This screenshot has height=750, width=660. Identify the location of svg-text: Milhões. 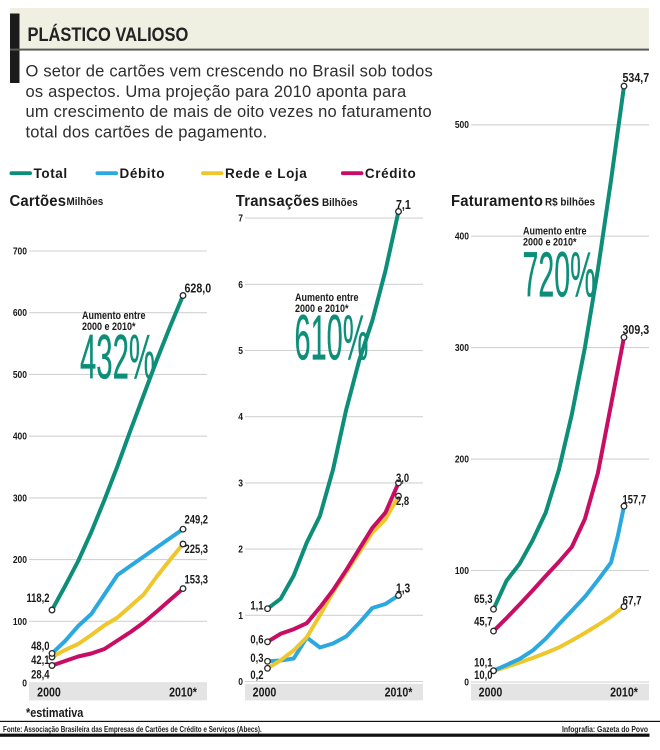
(85, 203).